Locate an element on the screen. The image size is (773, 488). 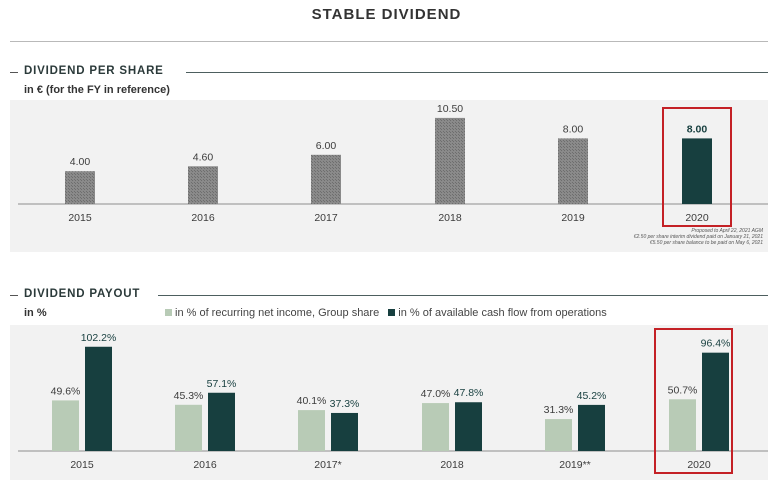
payout-tick-label-2015: 2015 is located at coordinates (82, 465).